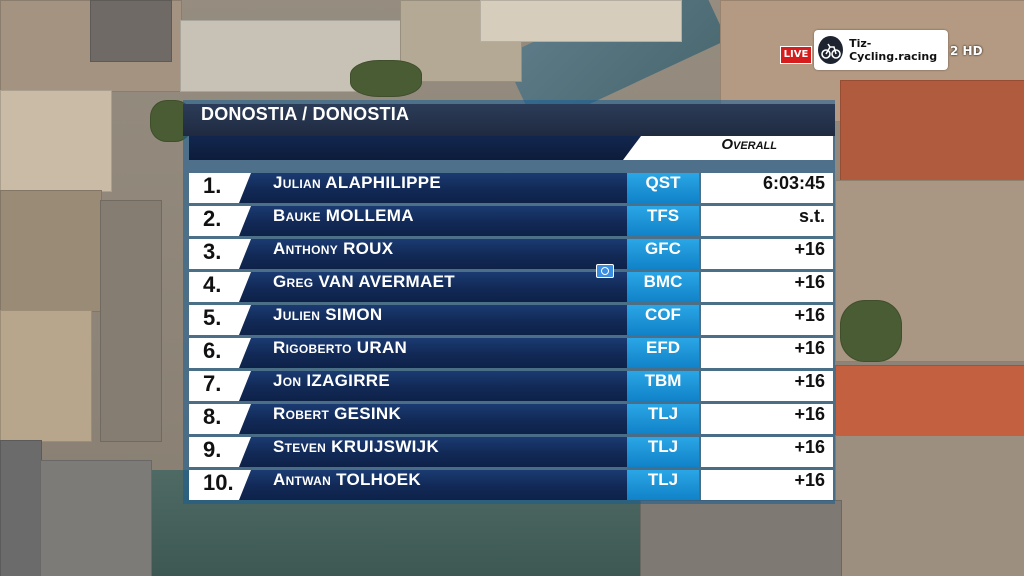  Describe the element at coordinates (356, 446) in the screenshot. I see `rider-name: Steven KRUIJSWIJK` at that location.